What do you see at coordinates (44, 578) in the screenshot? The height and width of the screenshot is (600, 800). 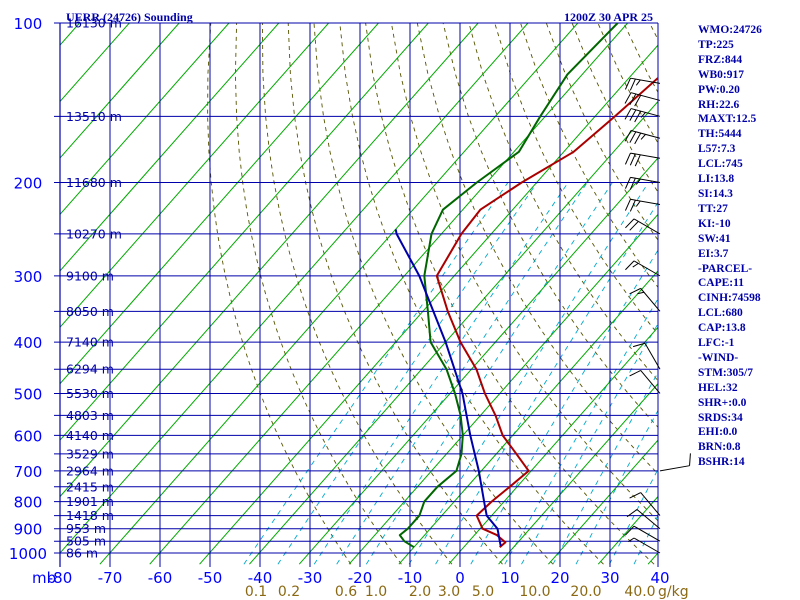 I see `pressure-axis-label: mb` at bounding box center [44, 578].